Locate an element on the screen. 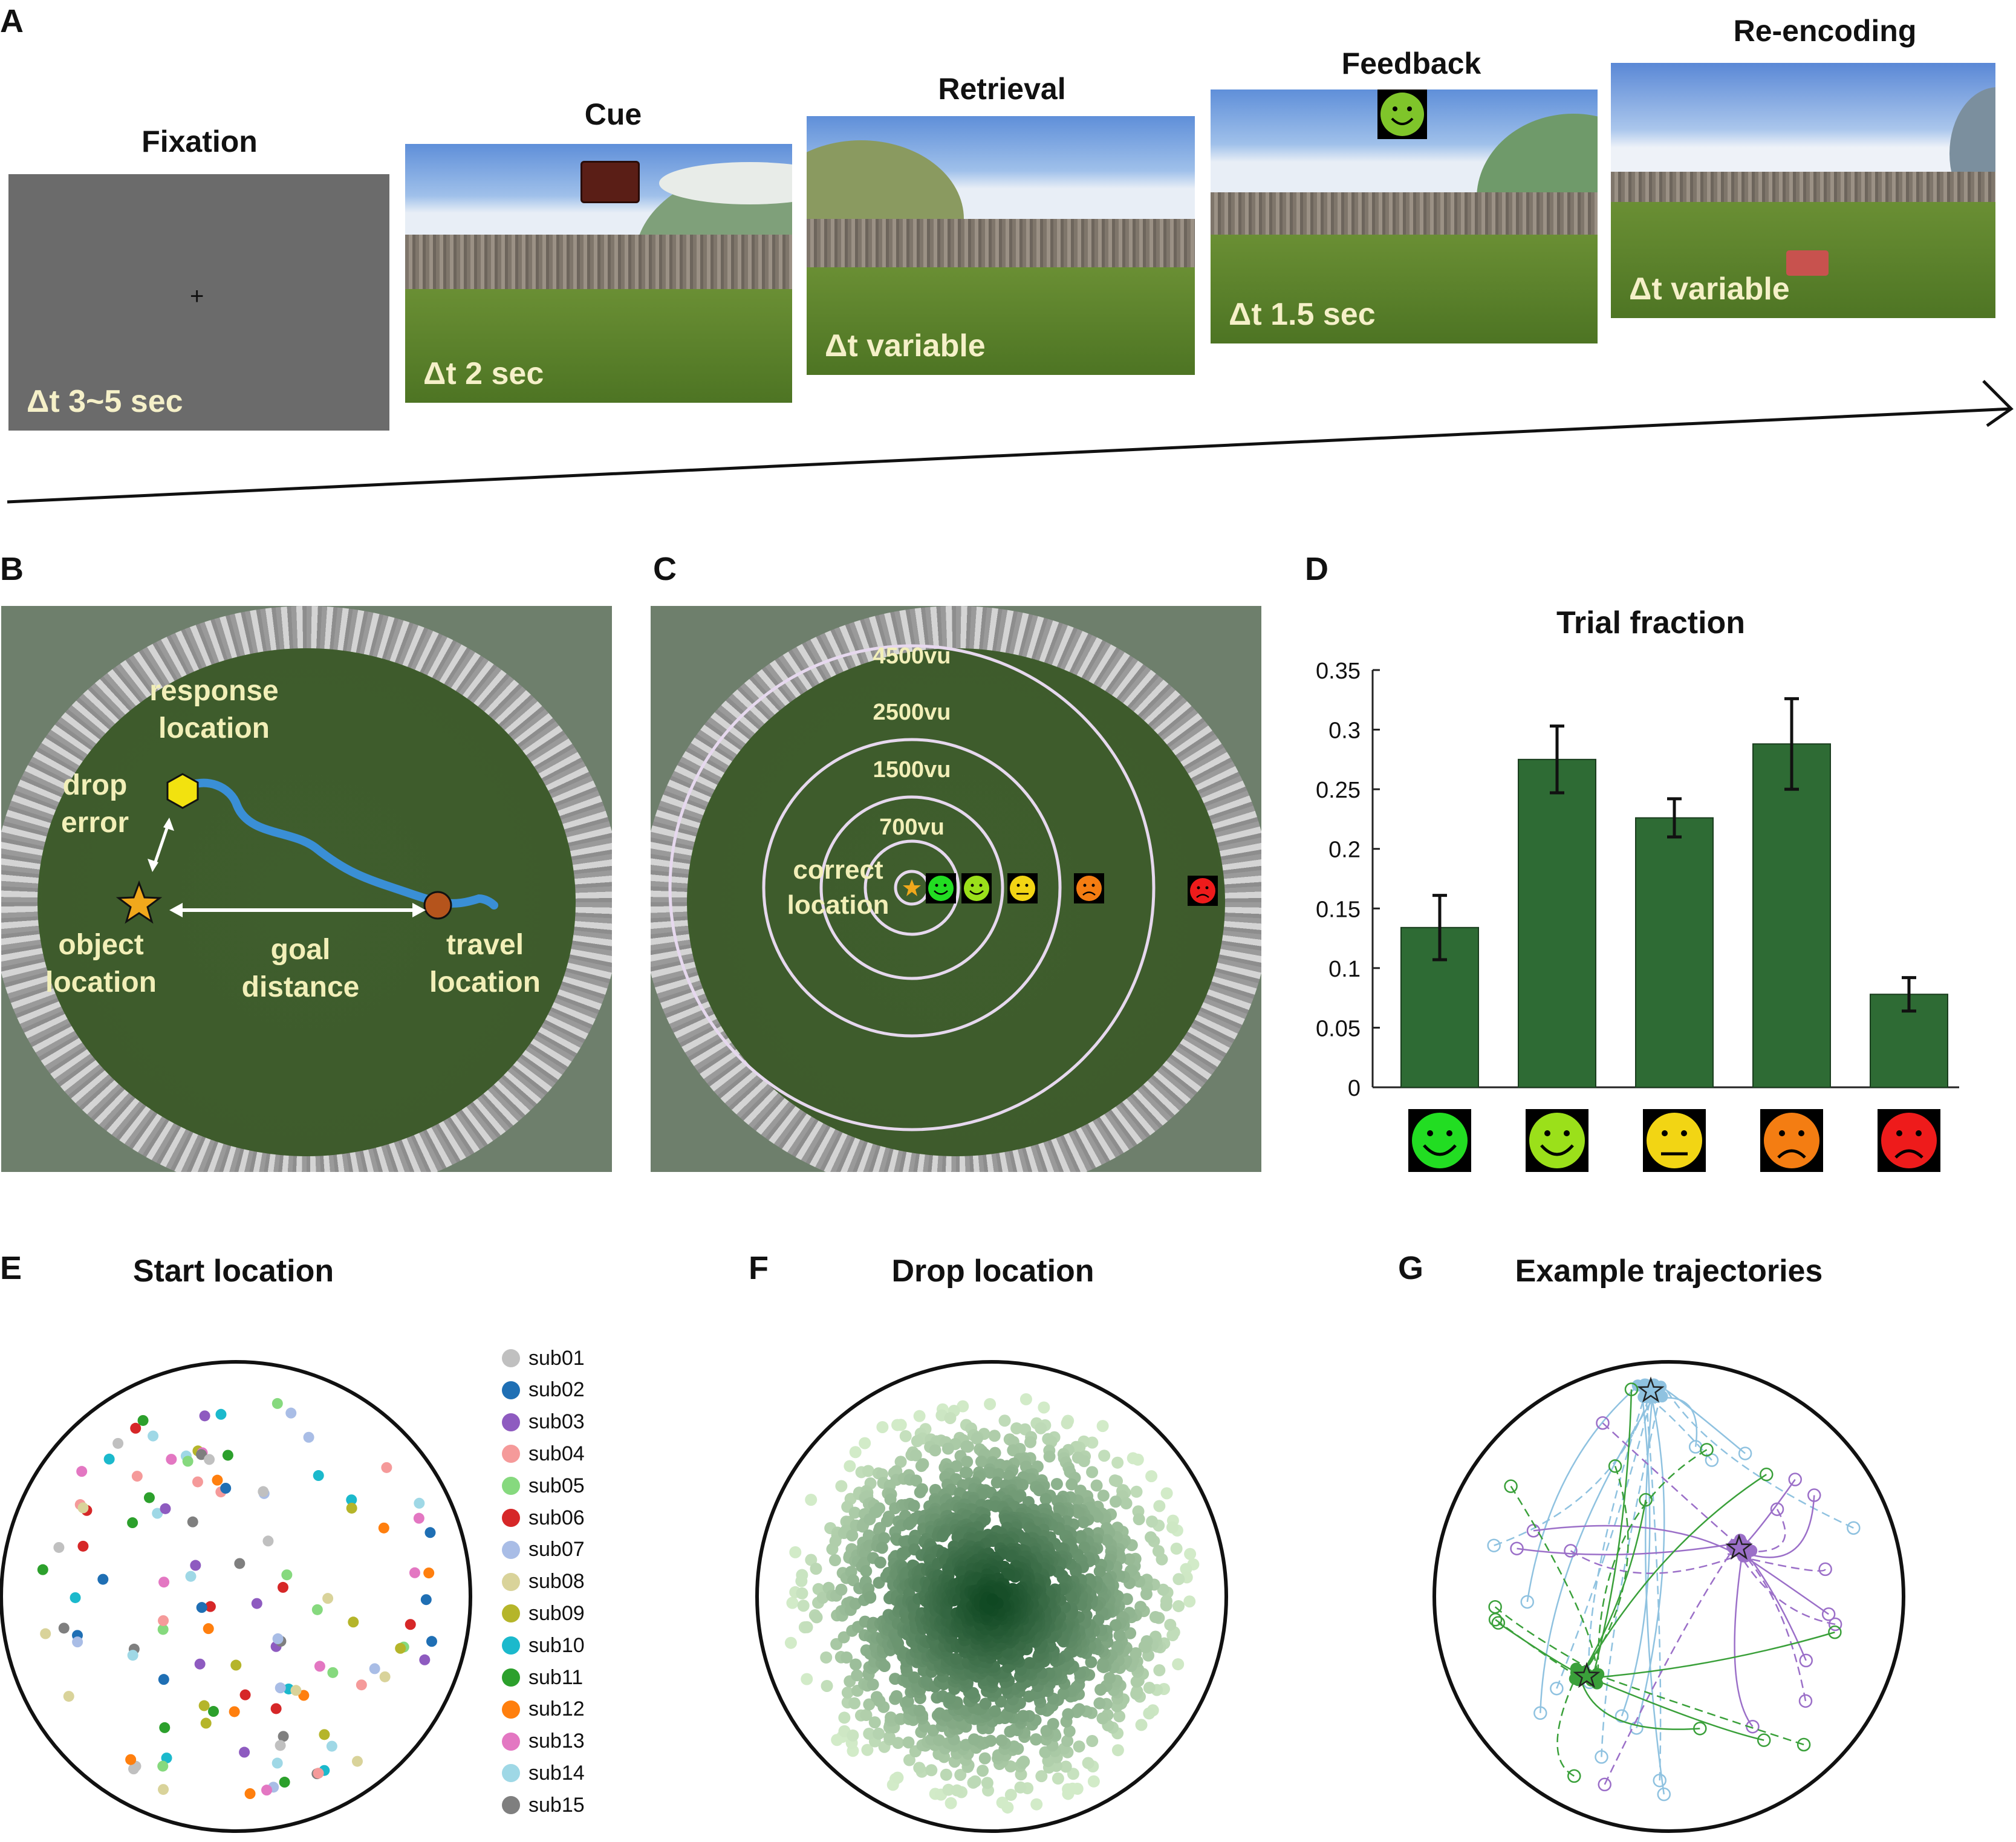 The height and width of the screenshot is (1842, 2016). legend-label: sub08 is located at coordinates (556, 1582).